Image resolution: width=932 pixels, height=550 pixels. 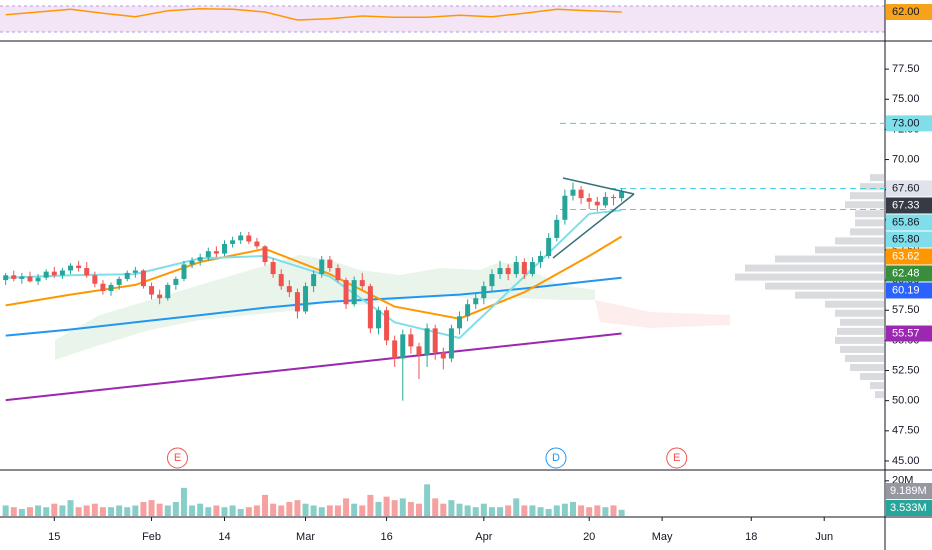 I want to click on y-tick-label: 50.00, so click(x=906, y=401).